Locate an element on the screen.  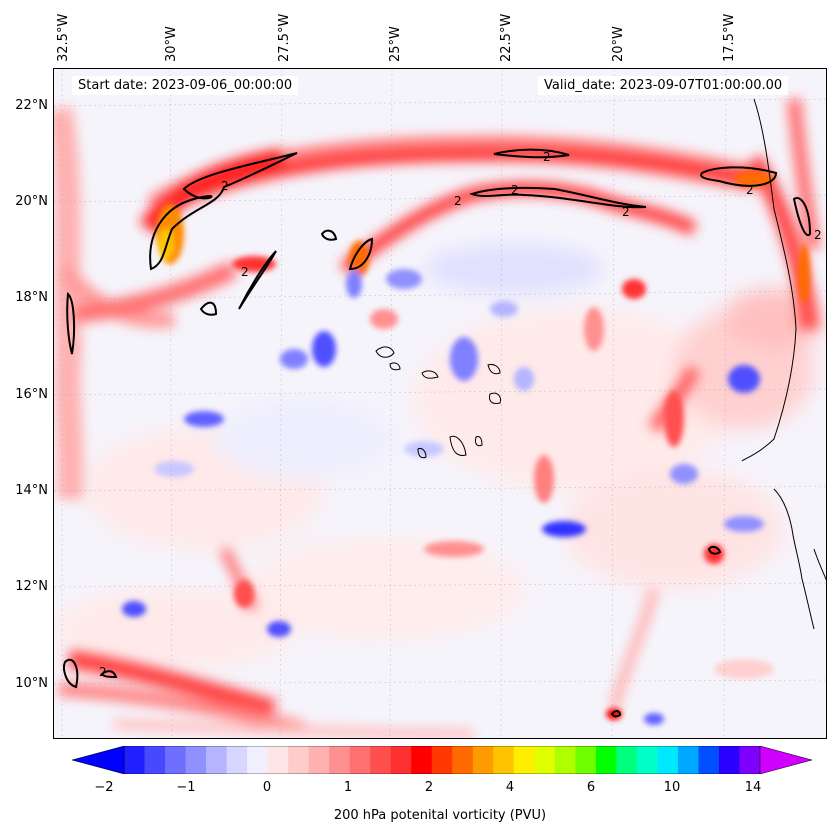
colorbar-tick: 6 is located at coordinates (591, 787).